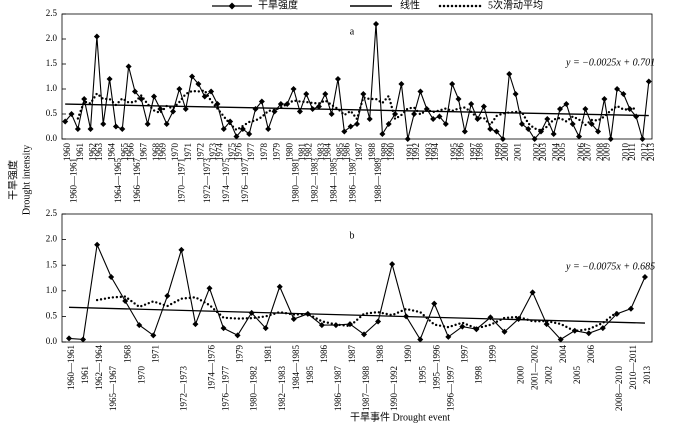 The width and height of the screenshot is (700, 426). What do you see at coordinates (591, 354) in the screenshot?
I see `x-tick-label: 2006` at bounding box center [591, 354].